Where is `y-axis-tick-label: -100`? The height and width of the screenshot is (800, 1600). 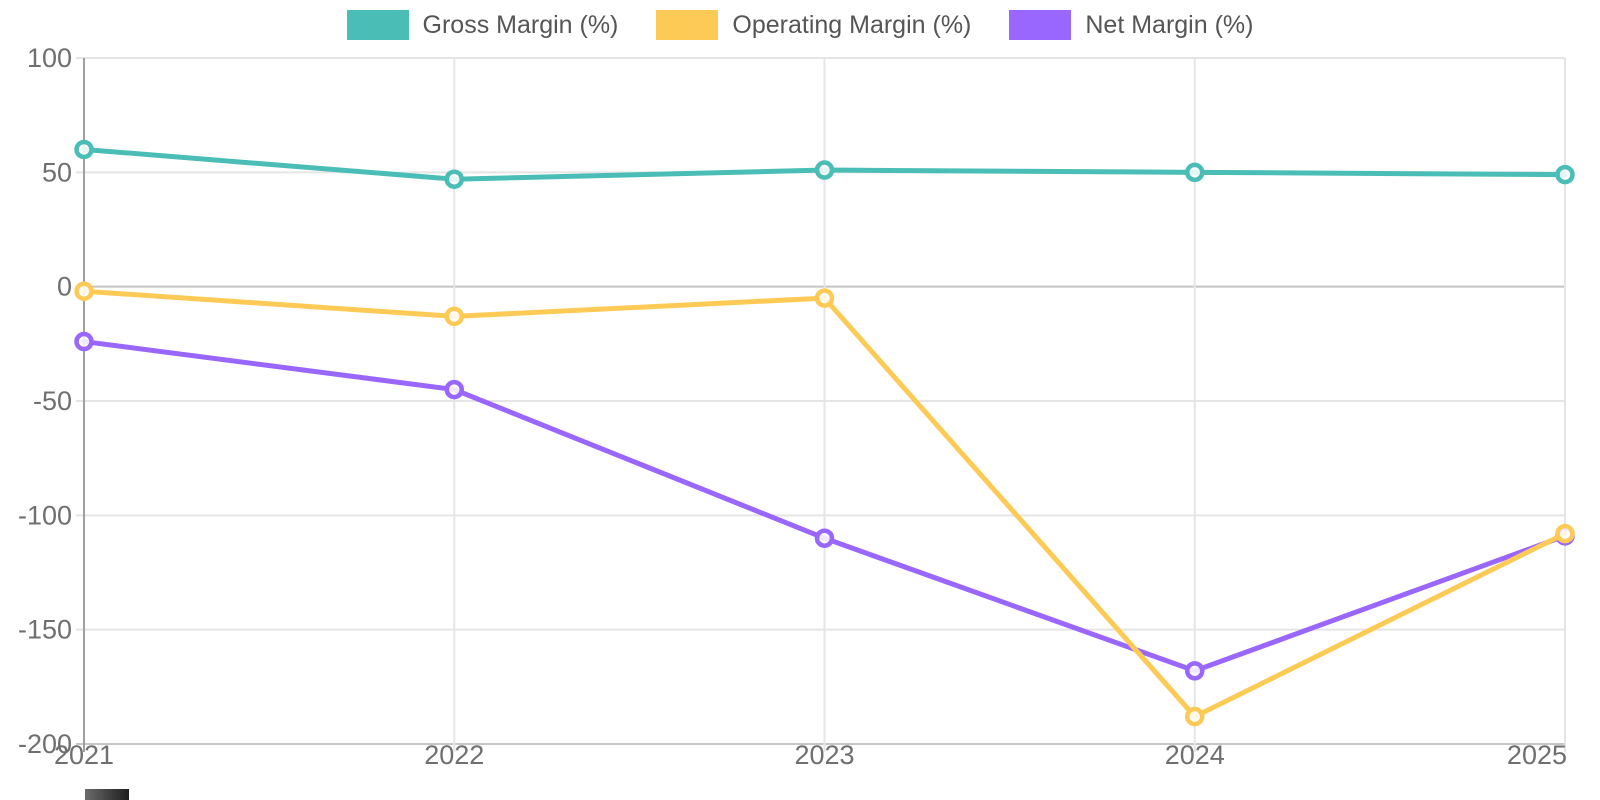 y-axis-tick-label: -100 is located at coordinates (45, 515).